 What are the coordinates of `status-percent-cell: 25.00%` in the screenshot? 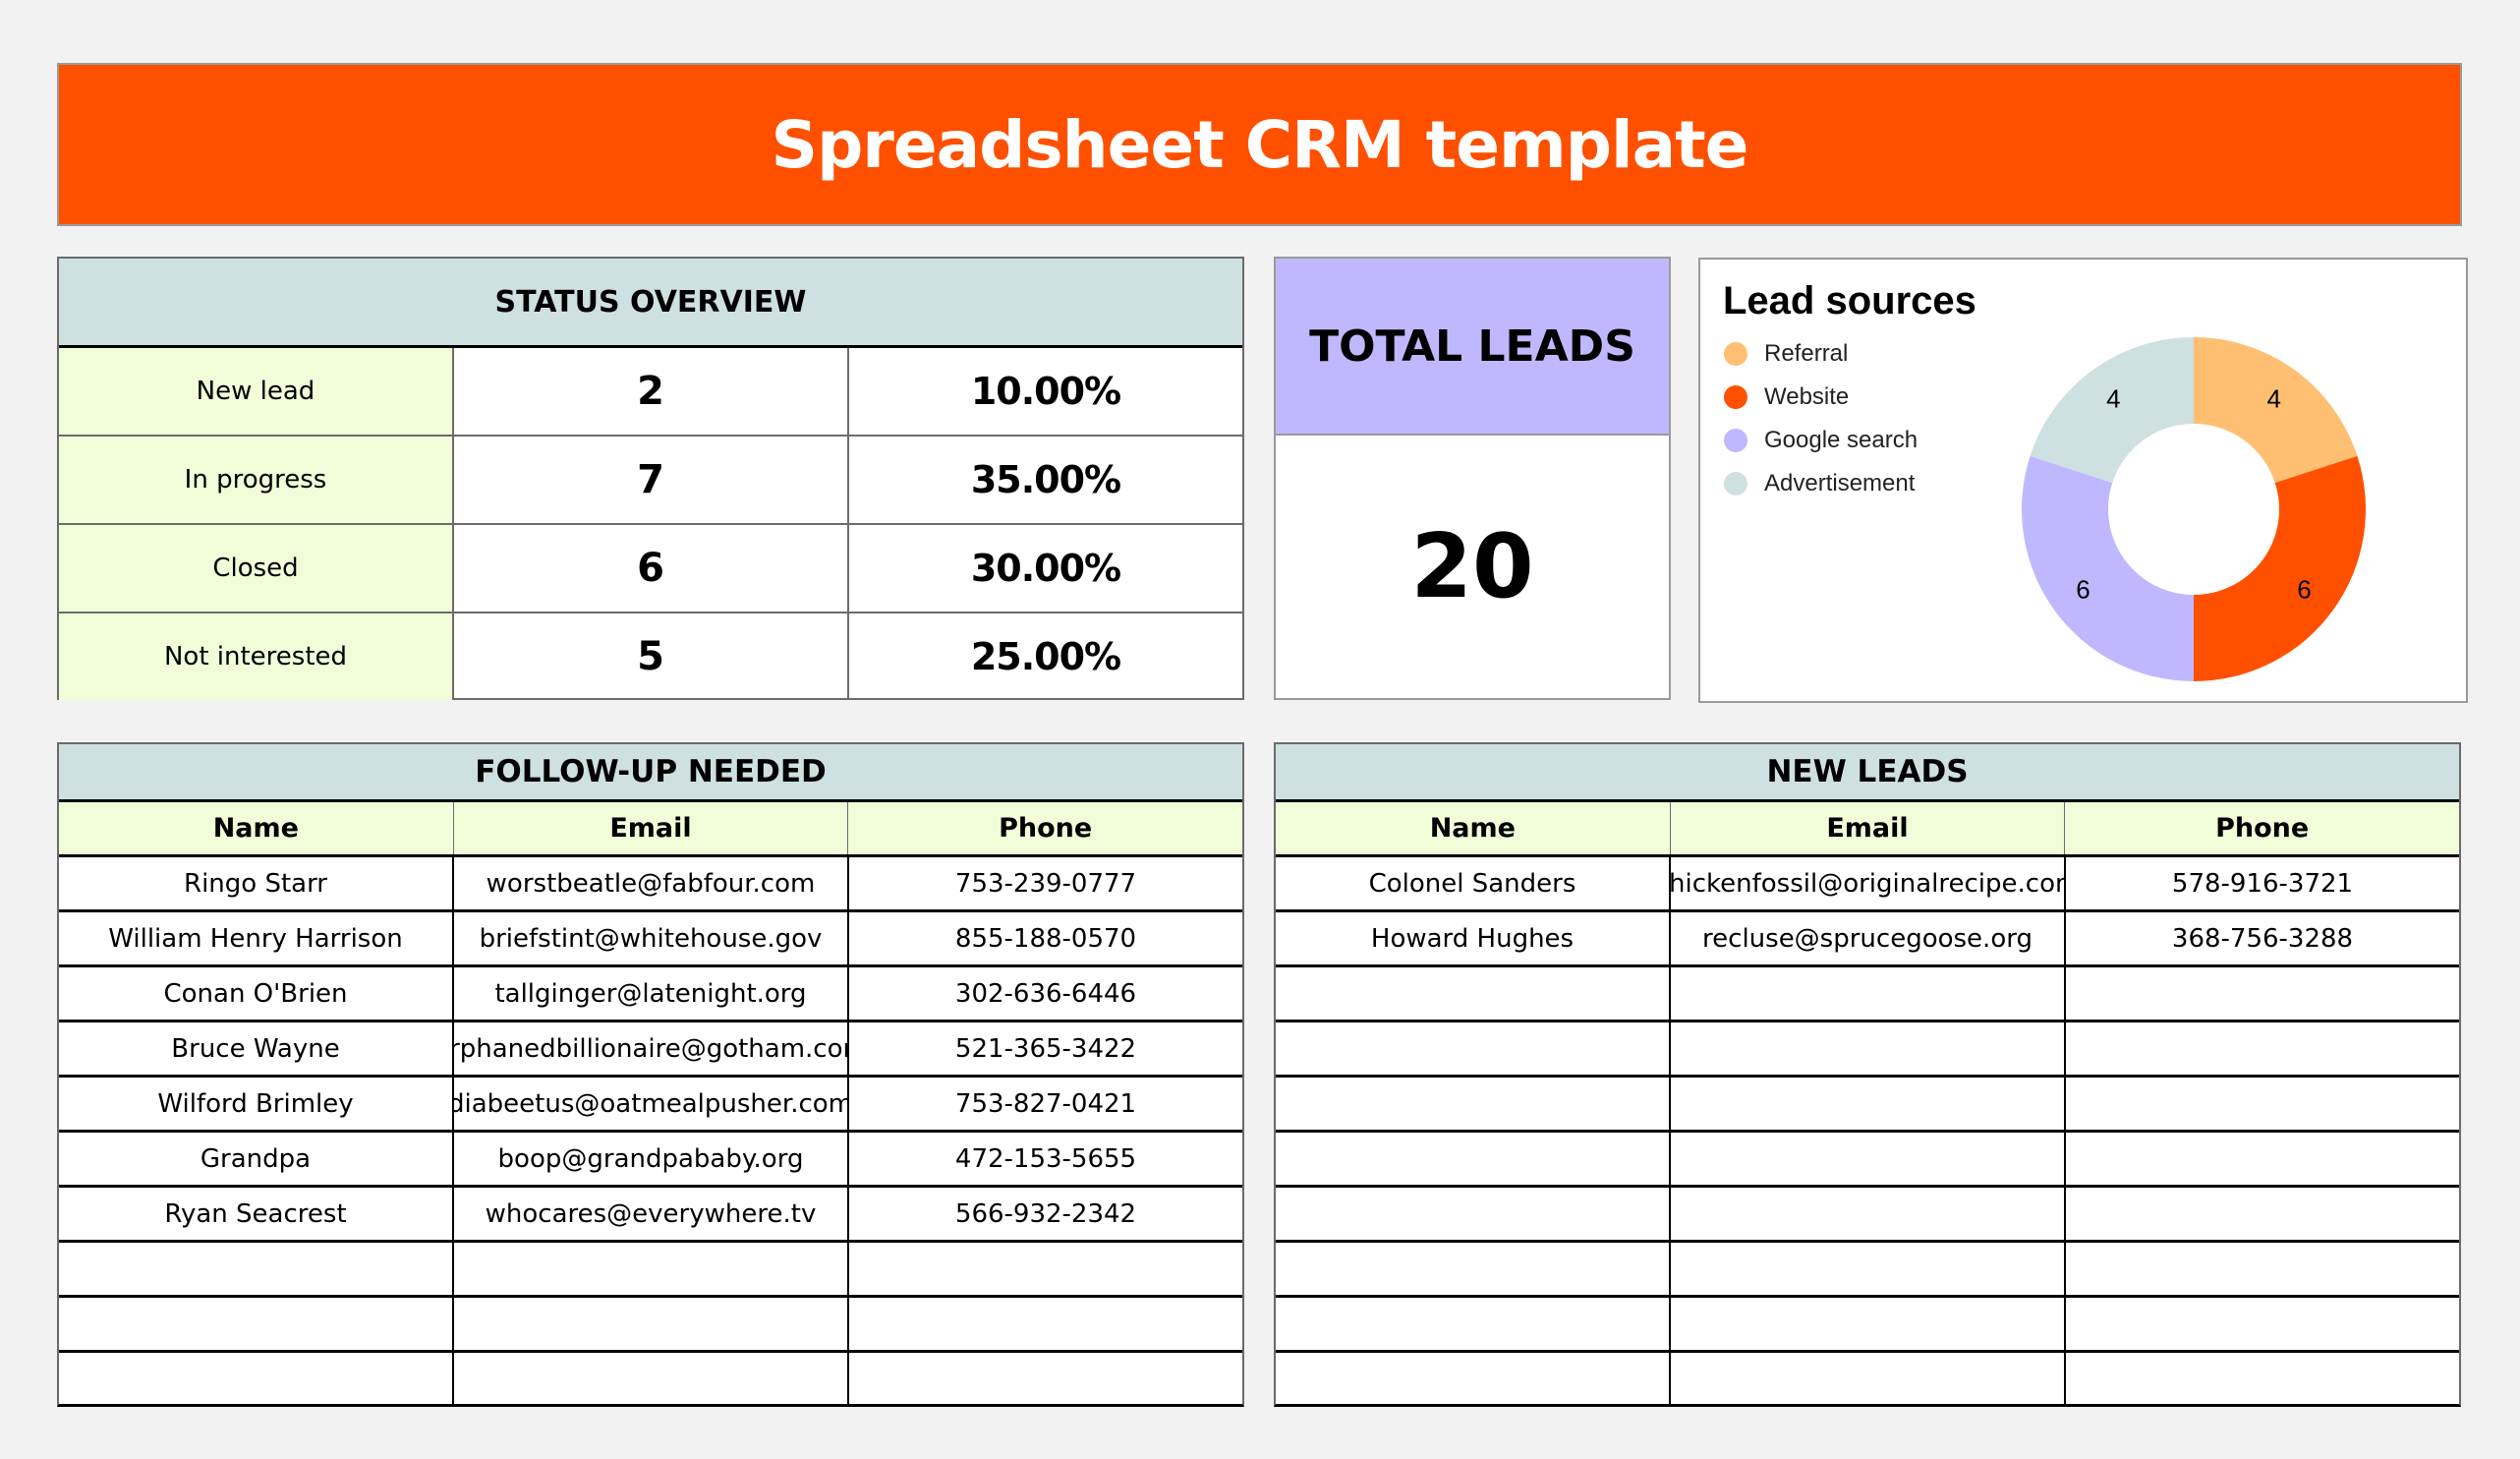 It's located at (1045, 656).